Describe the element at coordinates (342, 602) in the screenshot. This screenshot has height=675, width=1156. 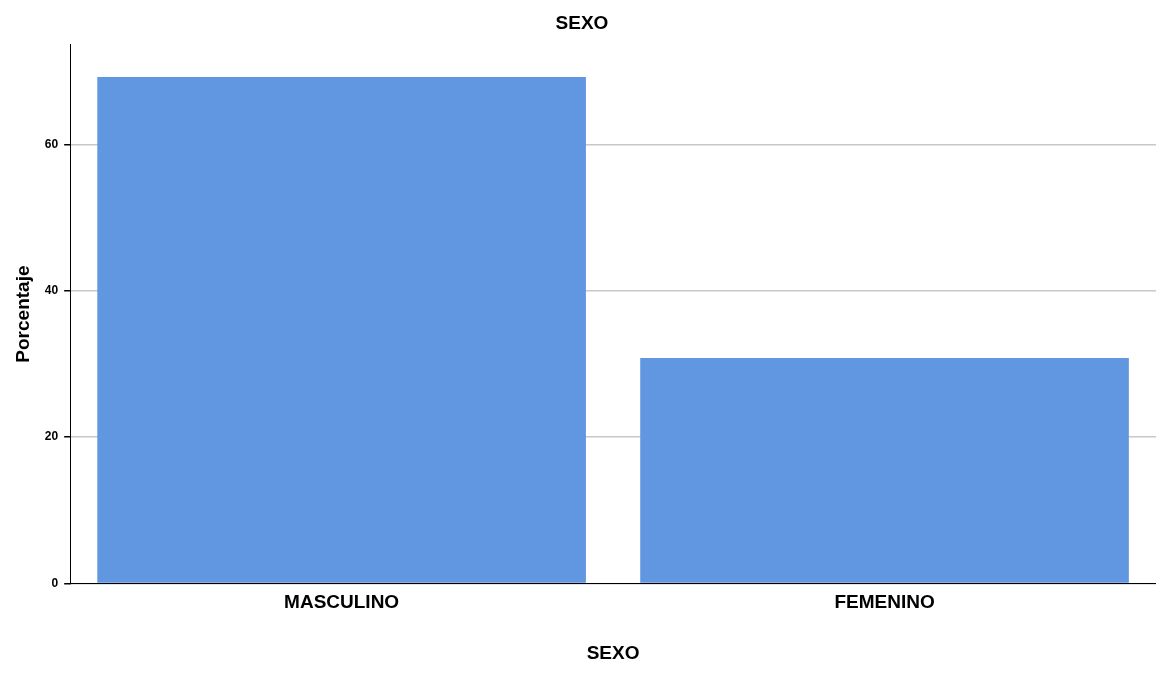
I see `x-tick-label: MASCULINO` at that location.